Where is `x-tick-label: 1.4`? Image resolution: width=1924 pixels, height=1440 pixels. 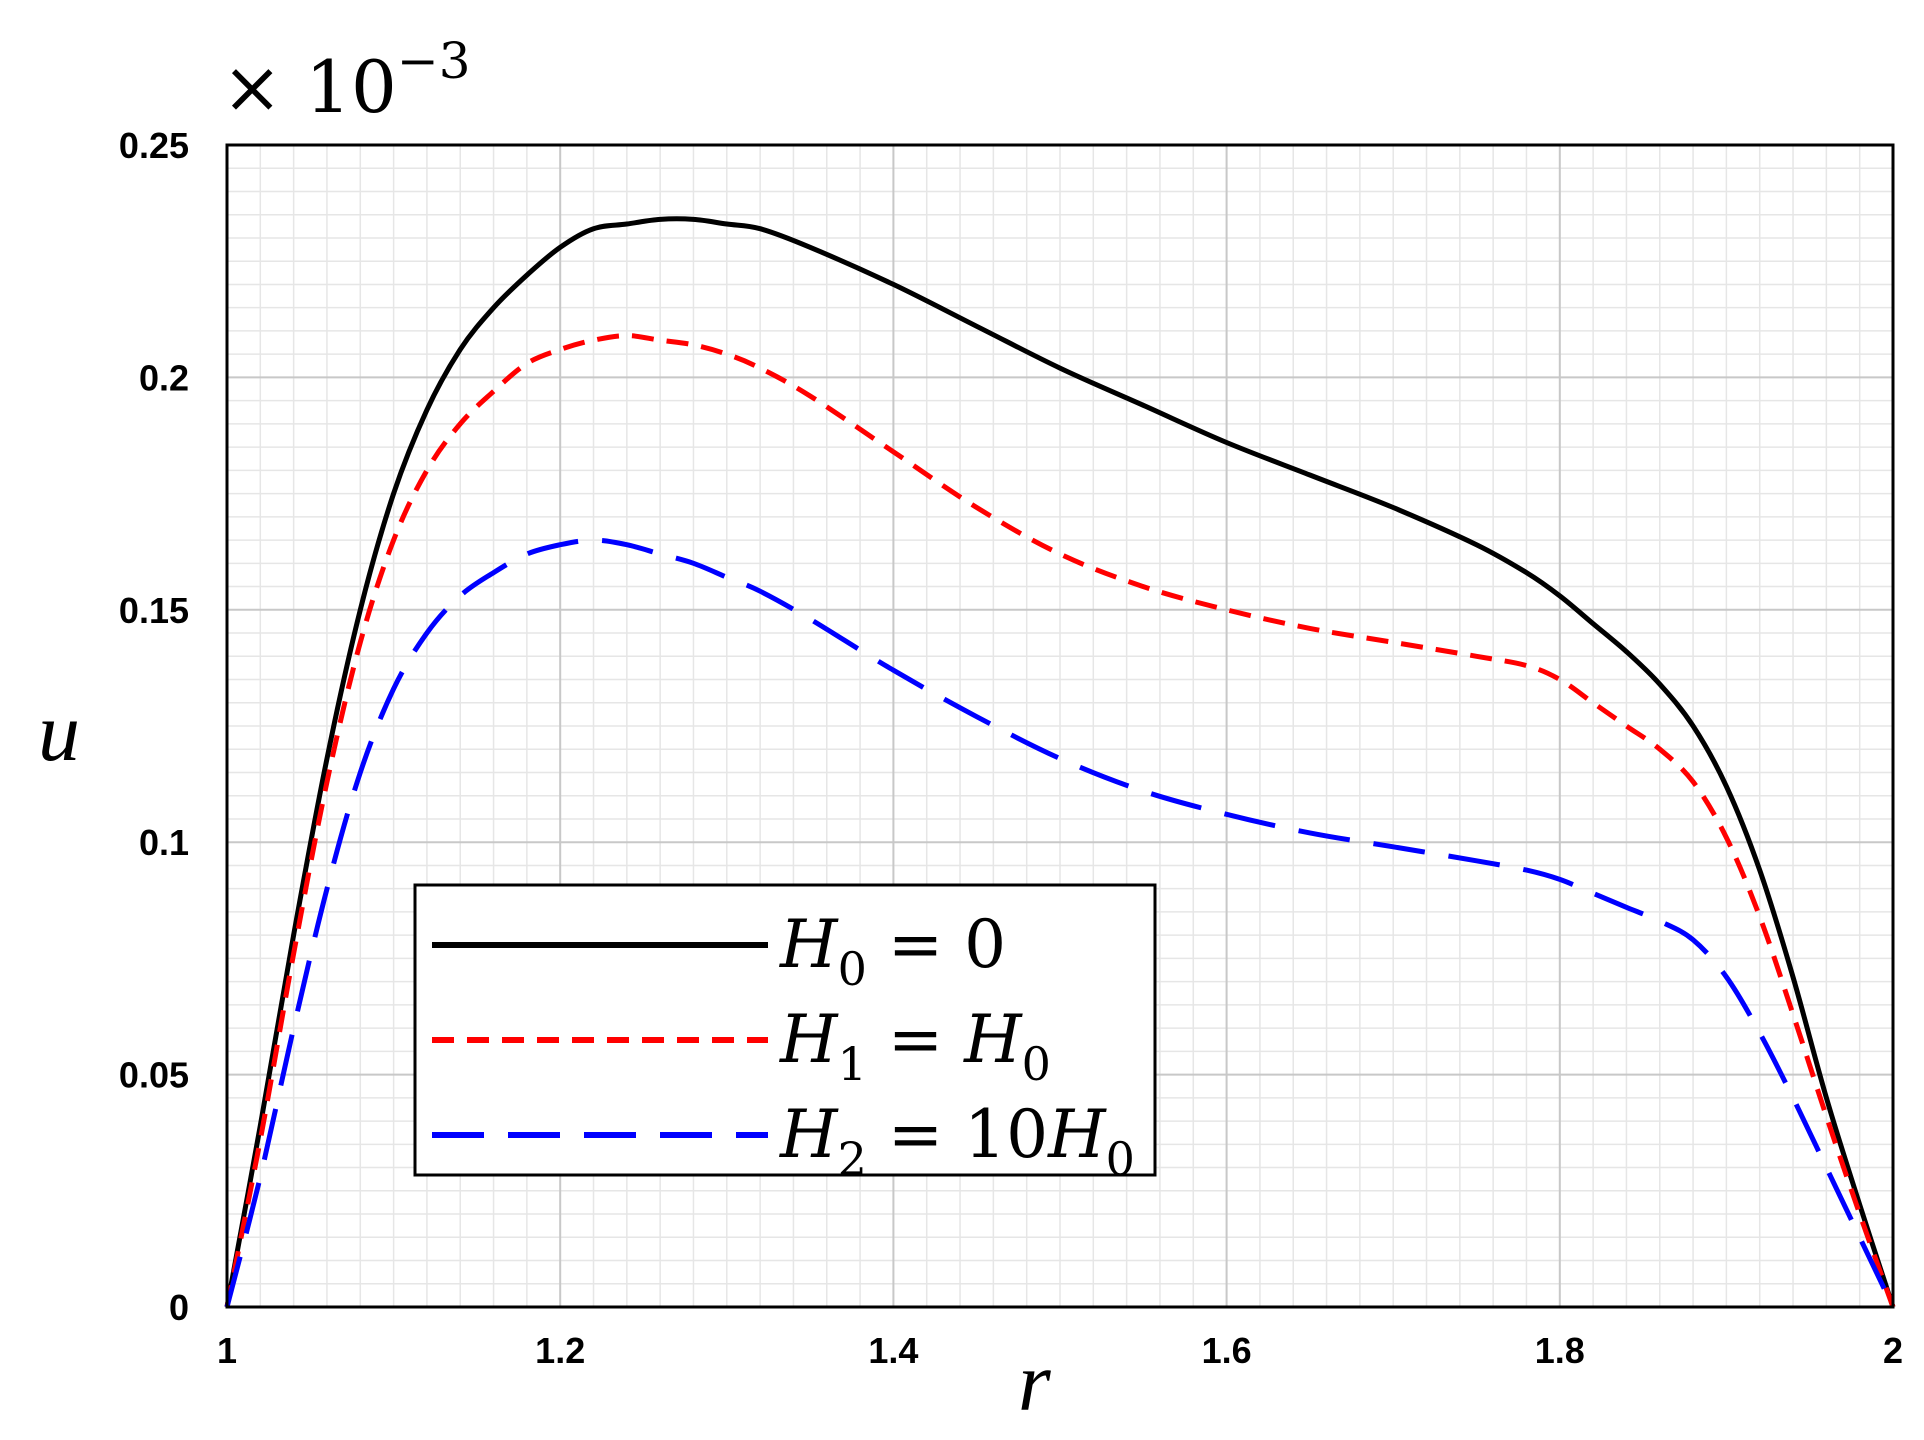
x-tick-label: 1.4 is located at coordinates (893, 1350).